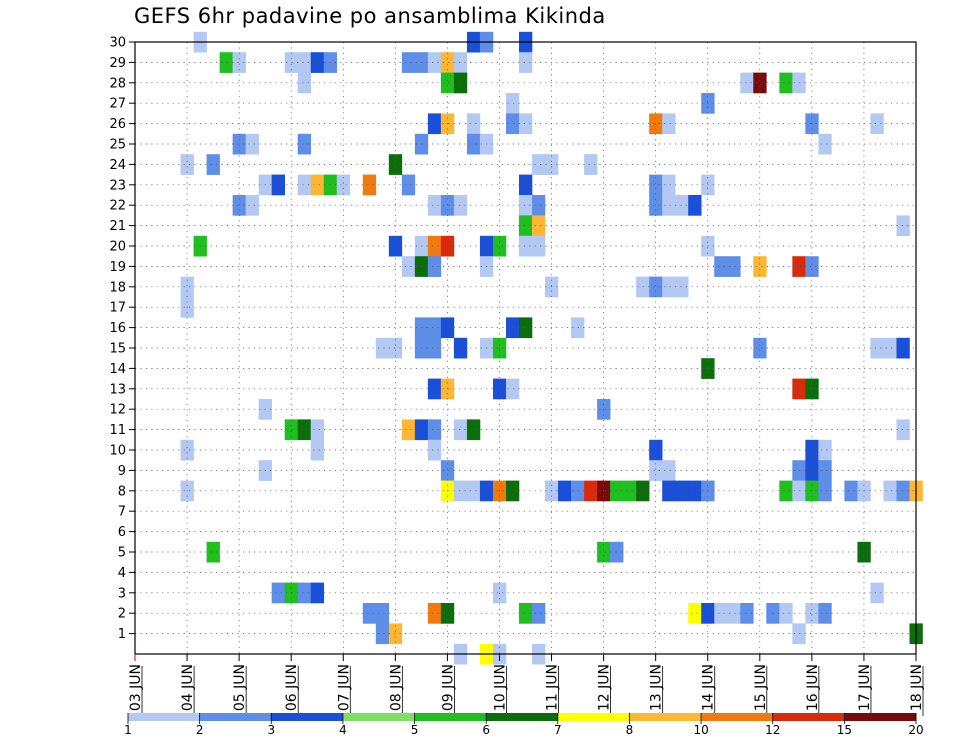 The height and width of the screenshot is (742, 960). What do you see at coordinates (122, 512) in the screenshot?
I see `y-tick-label: 7` at bounding box center [122, 512].